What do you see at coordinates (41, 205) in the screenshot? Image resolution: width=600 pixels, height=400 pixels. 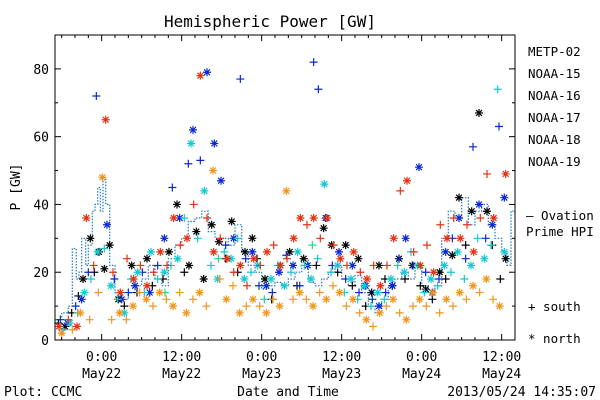 I see `y-tick-label: 40` at bounding box center [41, 205].